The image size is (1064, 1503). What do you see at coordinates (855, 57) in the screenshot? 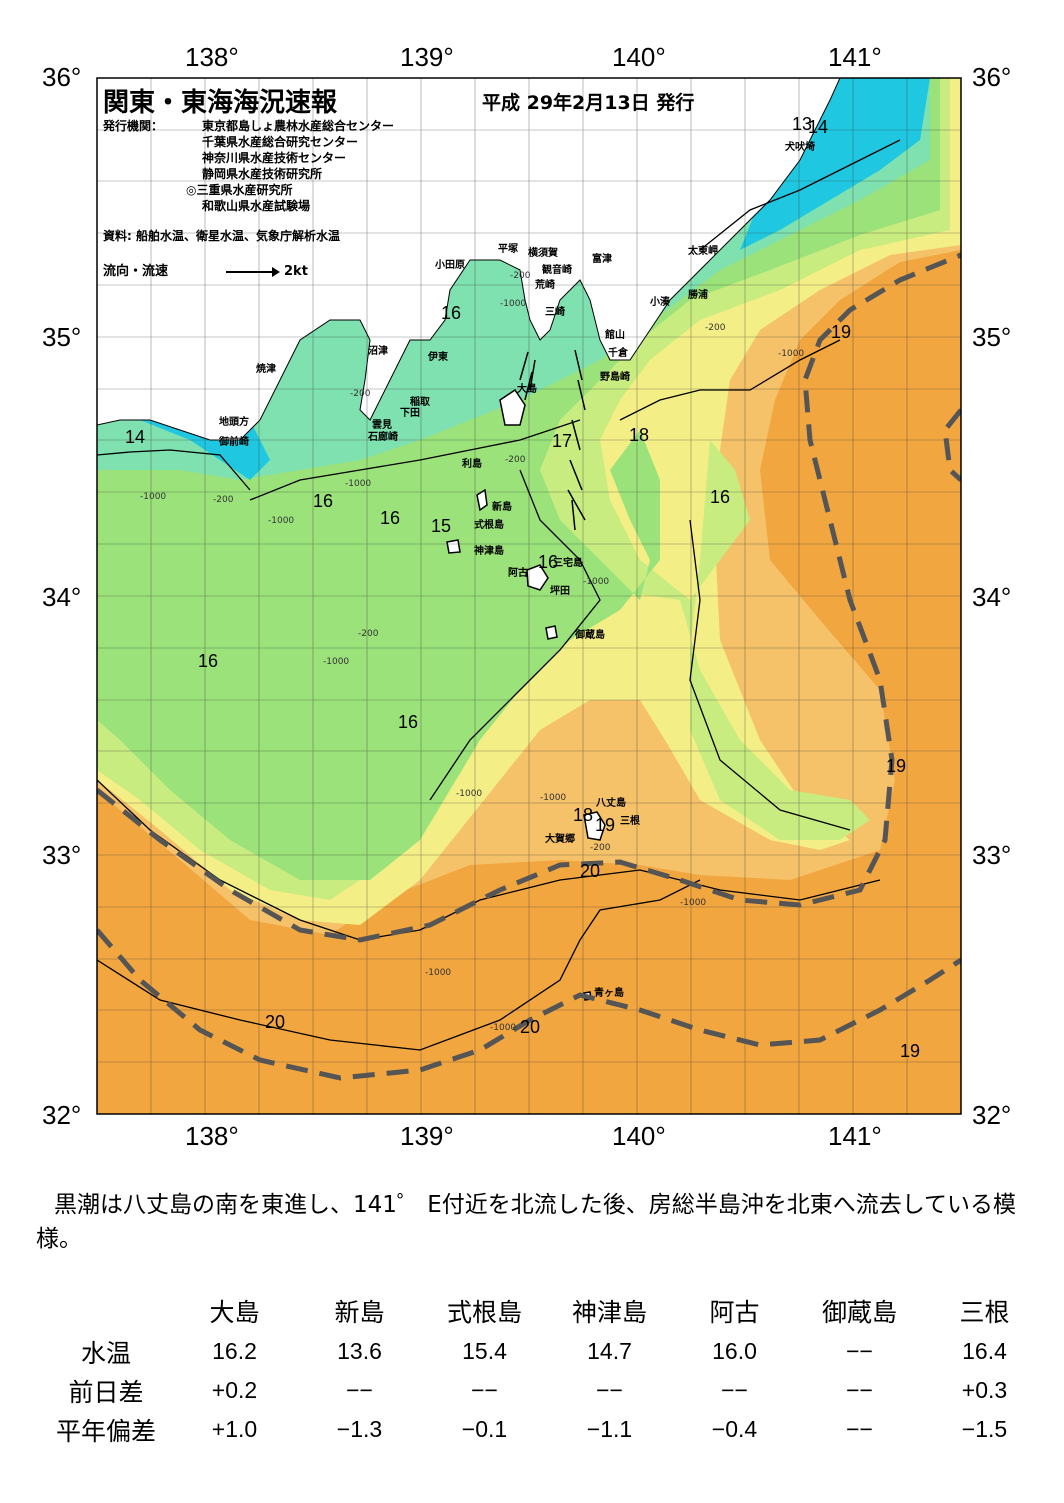
I see `lon-tick-label: 141°` at bounding box center [855, 57].